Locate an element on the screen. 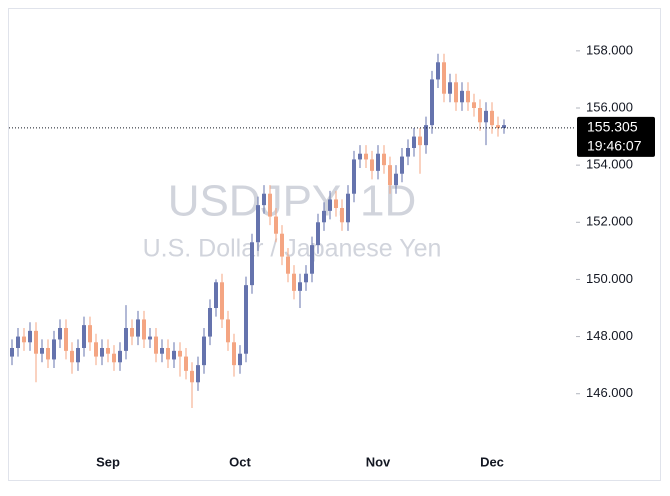  x-tick-label: Sep is located at coordinates (108, 461).